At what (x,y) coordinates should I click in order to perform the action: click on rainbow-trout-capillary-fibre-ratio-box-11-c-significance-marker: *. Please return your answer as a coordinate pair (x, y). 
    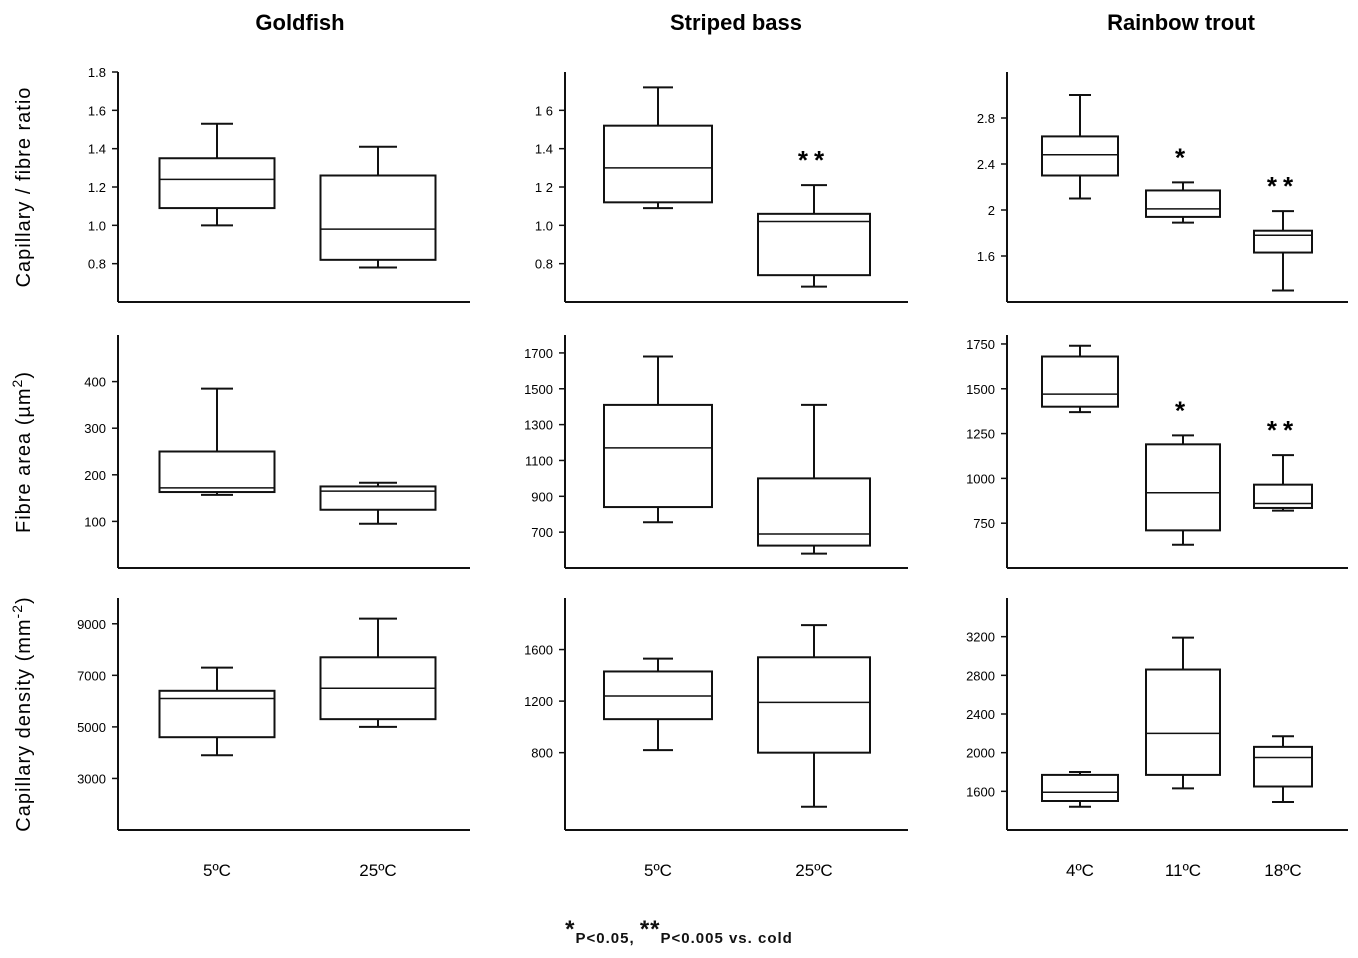
    Looking at the image, I should click on (1183, 157).